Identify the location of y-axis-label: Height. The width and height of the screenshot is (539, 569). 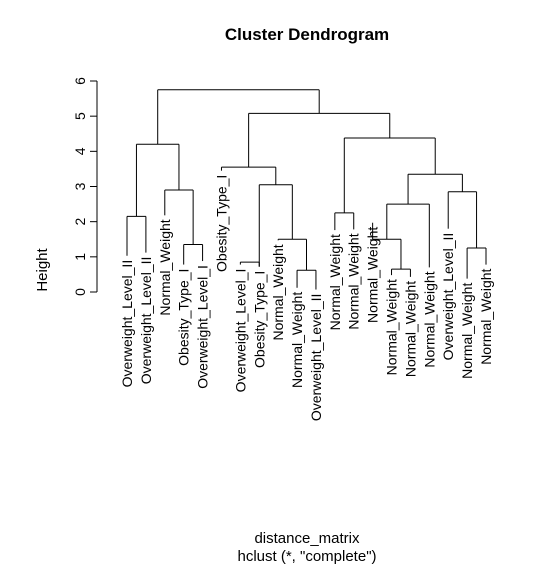
(42, 269).